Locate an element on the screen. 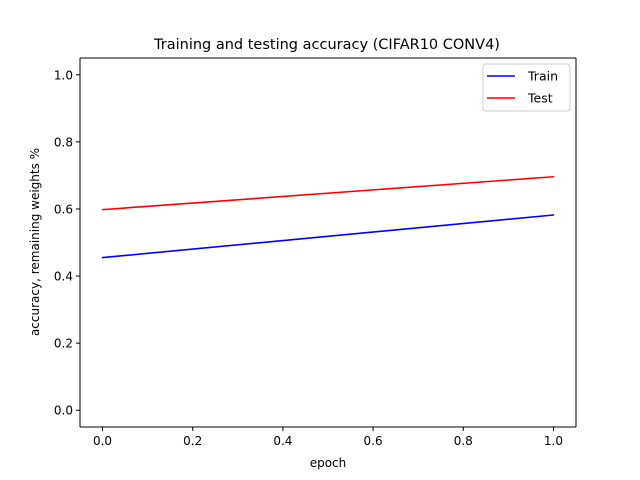  y-tick-label: 0.4 is located at coordinates (63, 277).